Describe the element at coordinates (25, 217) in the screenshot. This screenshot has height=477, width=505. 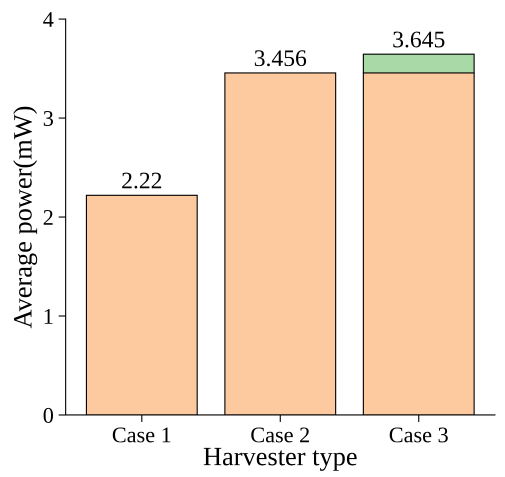
I see `y-axis-title: Average power(mW)` at that location.